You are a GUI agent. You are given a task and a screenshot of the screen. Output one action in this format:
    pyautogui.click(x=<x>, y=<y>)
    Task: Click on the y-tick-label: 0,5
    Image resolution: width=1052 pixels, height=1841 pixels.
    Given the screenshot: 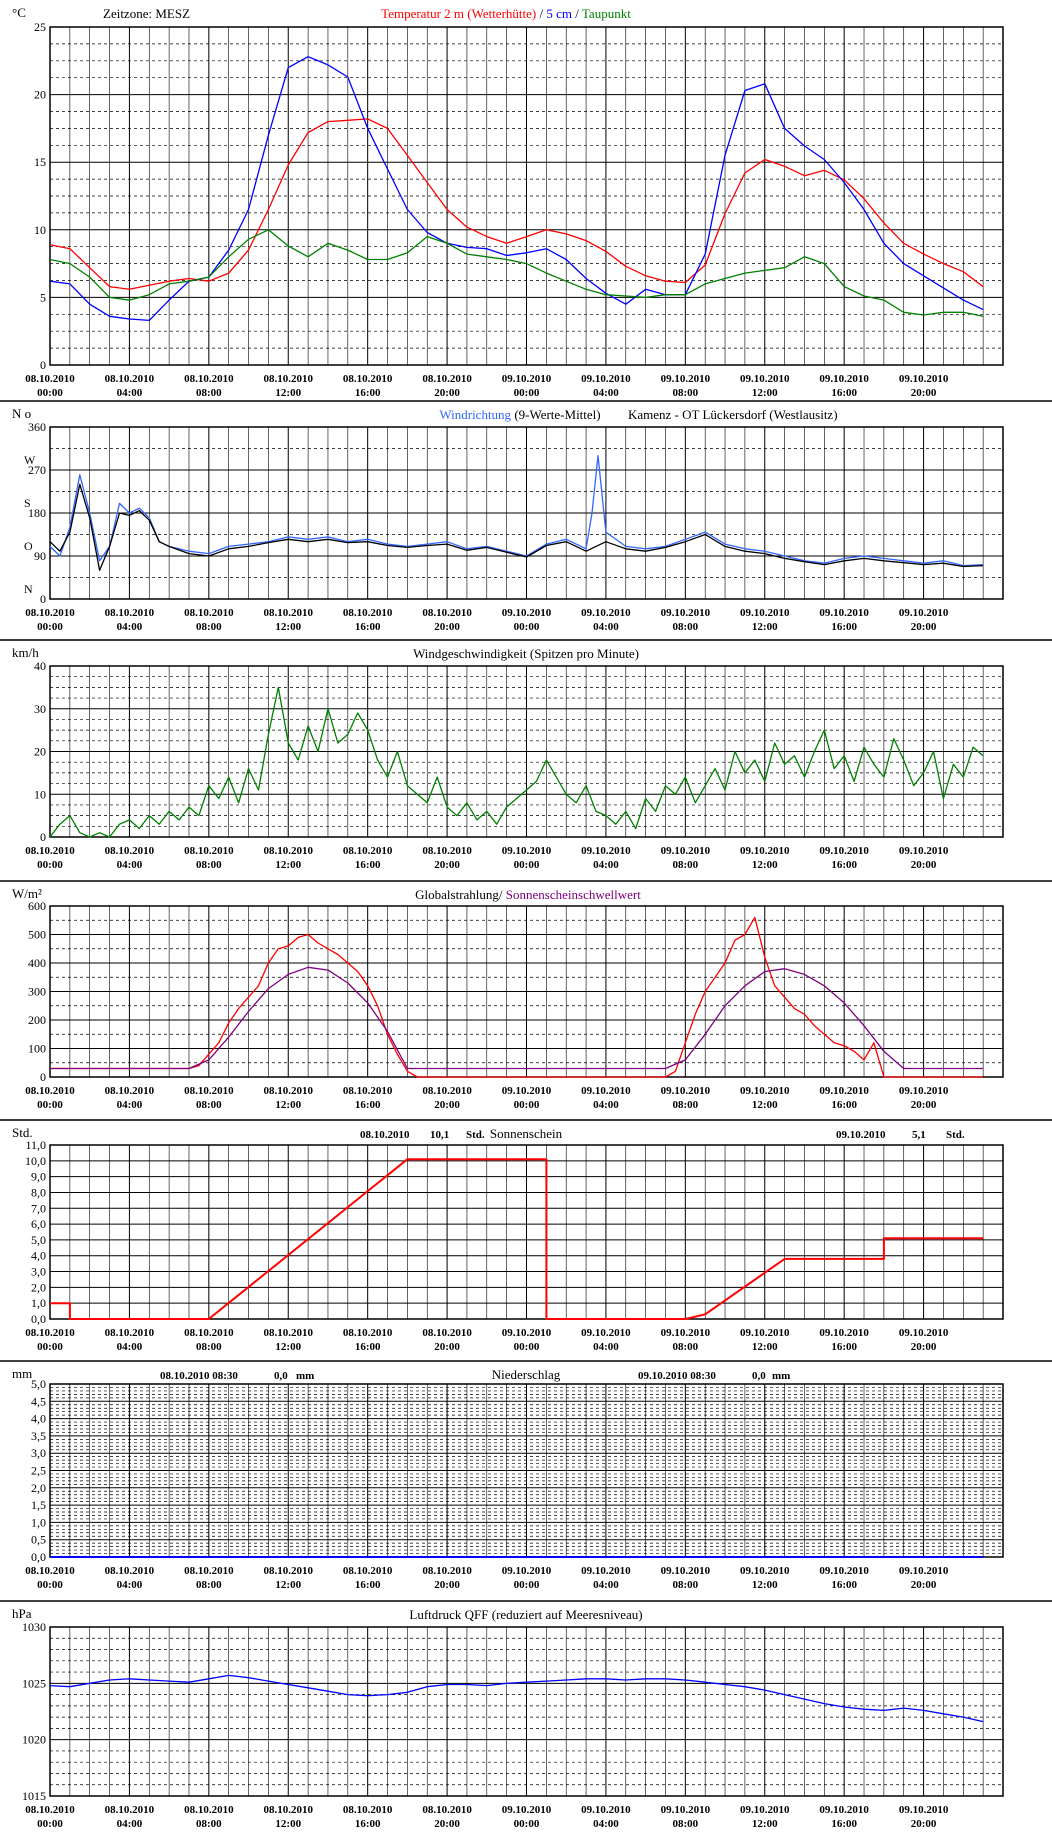 What is the action you would take?
    pyautogui.click(x=38, y=1540)
    